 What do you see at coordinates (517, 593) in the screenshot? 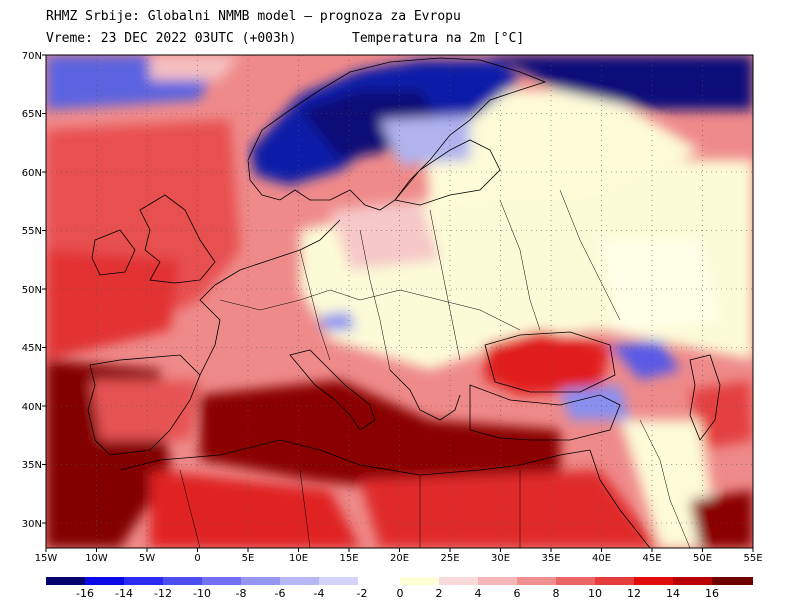
I see `colorbar-label: 6` at bounding box center [517, 593].